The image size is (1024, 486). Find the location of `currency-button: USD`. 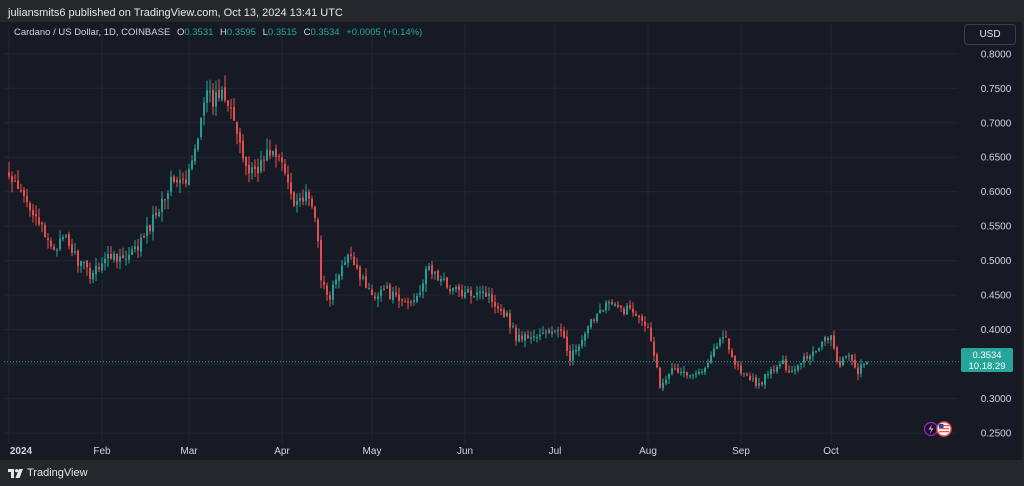

currency-button: USD is located at coordinates (990, 34).